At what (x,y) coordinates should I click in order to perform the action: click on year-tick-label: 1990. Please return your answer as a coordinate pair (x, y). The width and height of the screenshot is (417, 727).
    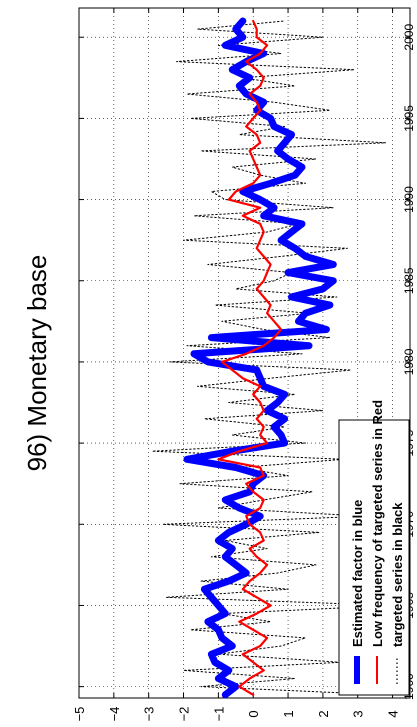
    Looking at the image, I should click on (409, 199).